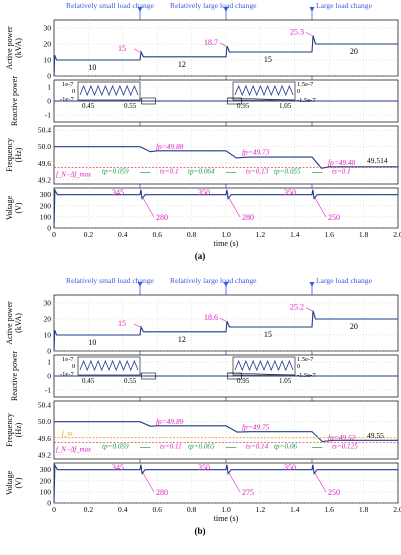 Image resolution: width=401 pixels, height=555 pixels. Describe the element at coordinates (48, 303) in the screenshot. I see `y-tick-label: 30` at that location.